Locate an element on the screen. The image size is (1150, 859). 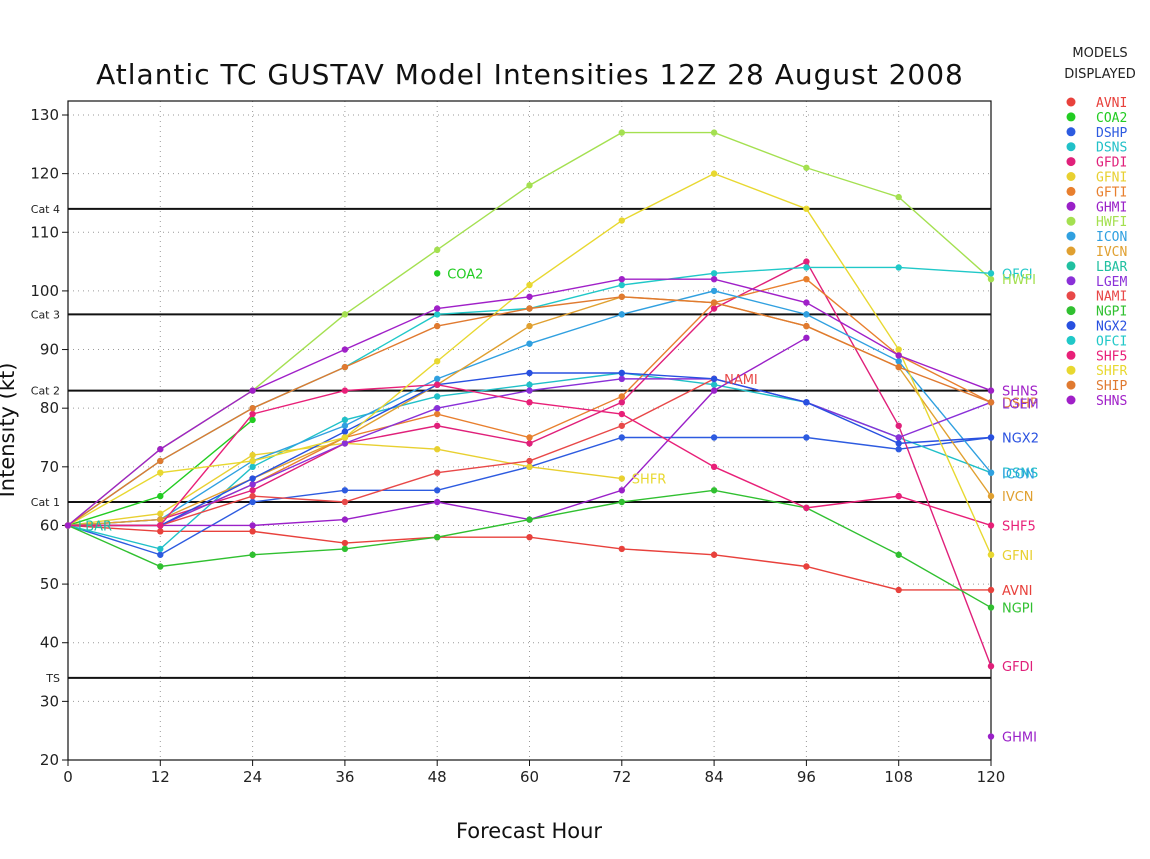
legend-item-dshp: DSHP is located at coordinates (1096, 133).